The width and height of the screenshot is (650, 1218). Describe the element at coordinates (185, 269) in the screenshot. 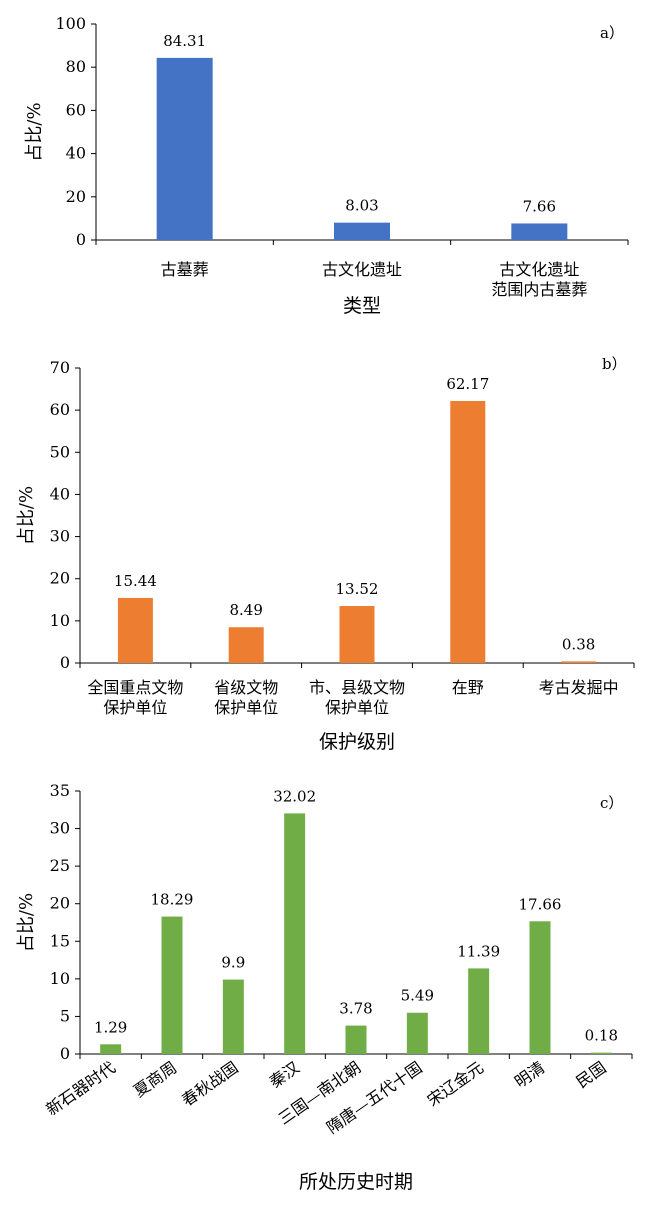

I see `category-label: 古墓葬` at that location.